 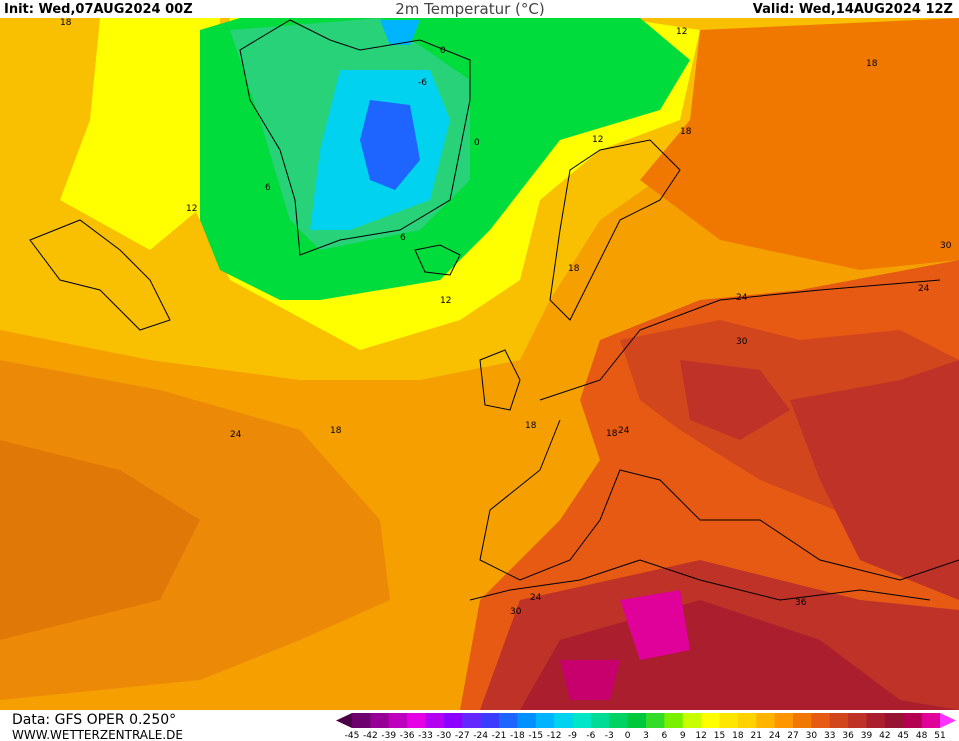 I want to click on init-time: Init: Wed,07AUG2024 00Z, so click(x=98, y=9).